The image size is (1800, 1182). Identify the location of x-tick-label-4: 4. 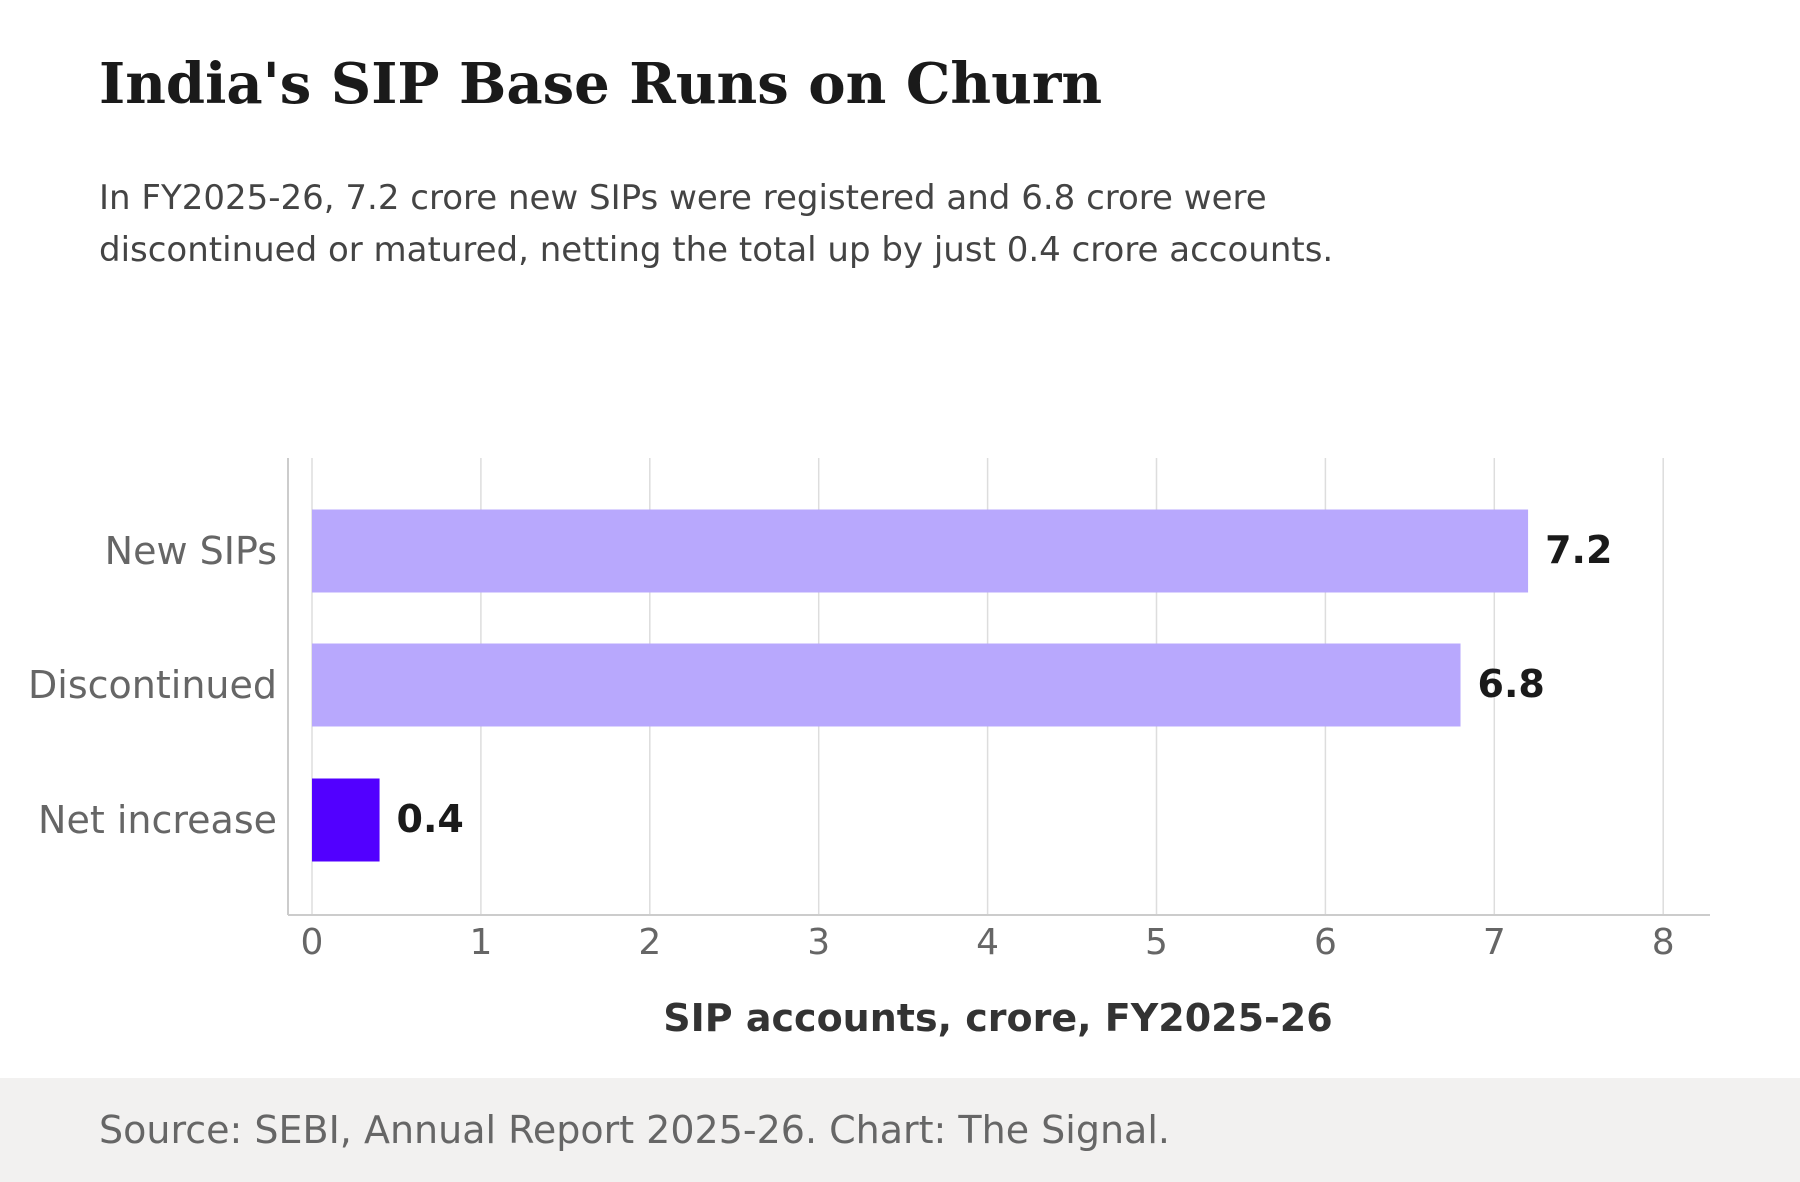
(987, 942).